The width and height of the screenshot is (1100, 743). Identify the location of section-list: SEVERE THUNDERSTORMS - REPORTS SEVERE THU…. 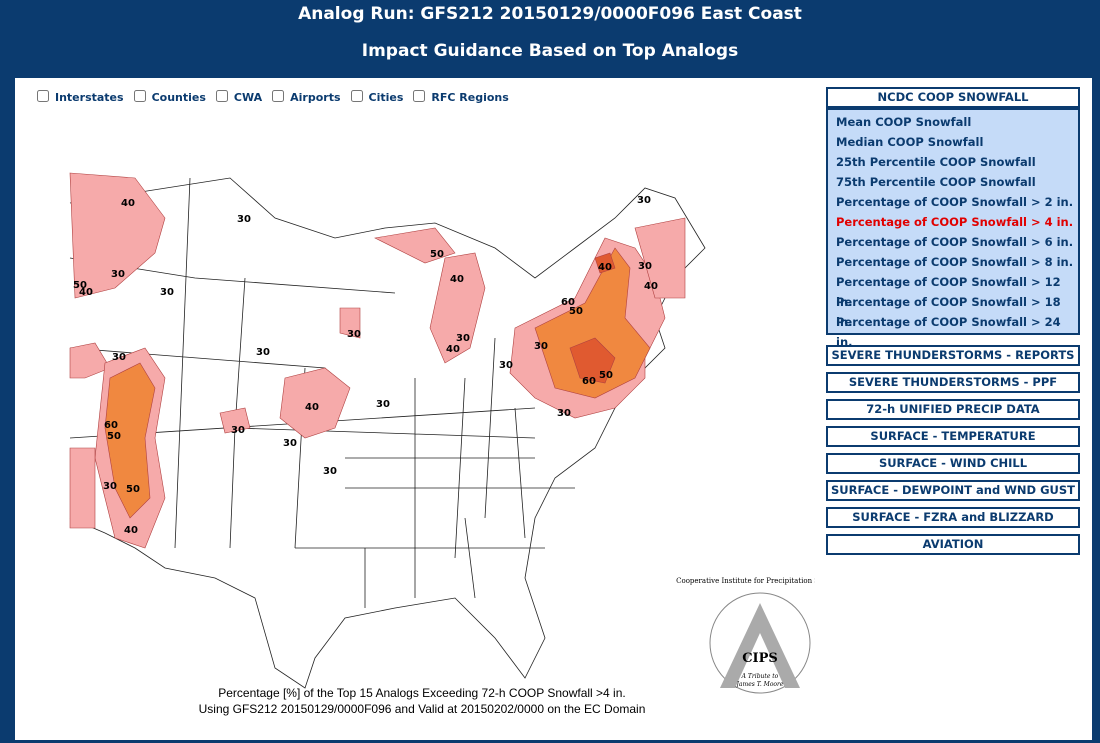
(953, 450).